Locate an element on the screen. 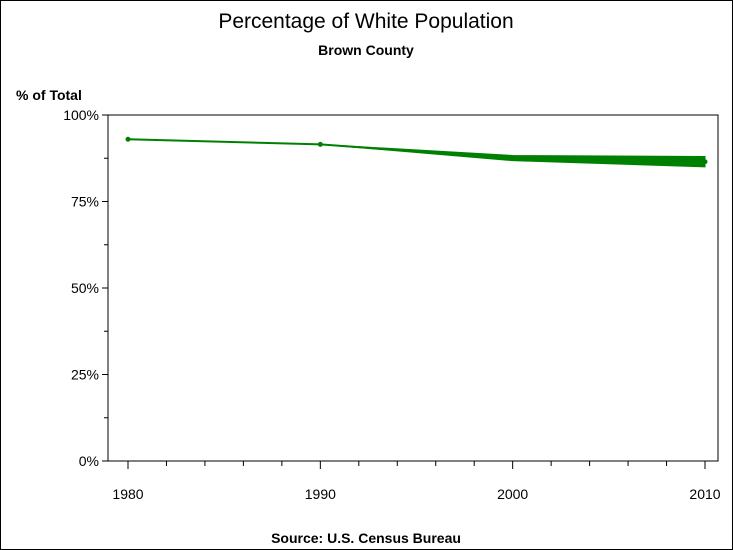 The width and height of the screenshot is (733, 550). series-band is located at coordinates (416, 153).